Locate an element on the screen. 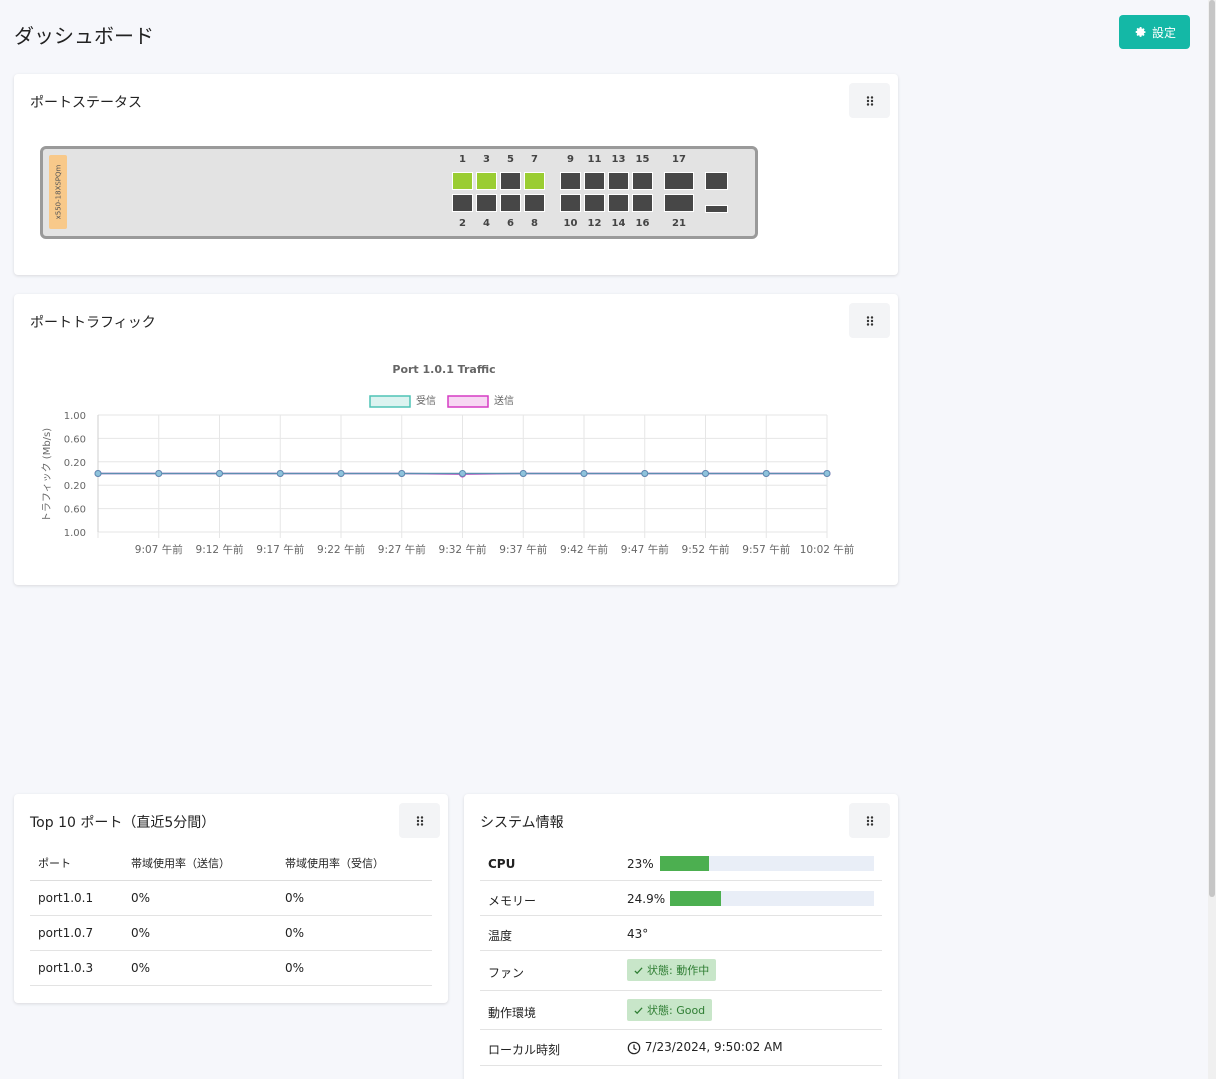 Image resolution: width=1216 pixels, height=1079 pixels. top10-menu-button is located at coordinates (419, 820).